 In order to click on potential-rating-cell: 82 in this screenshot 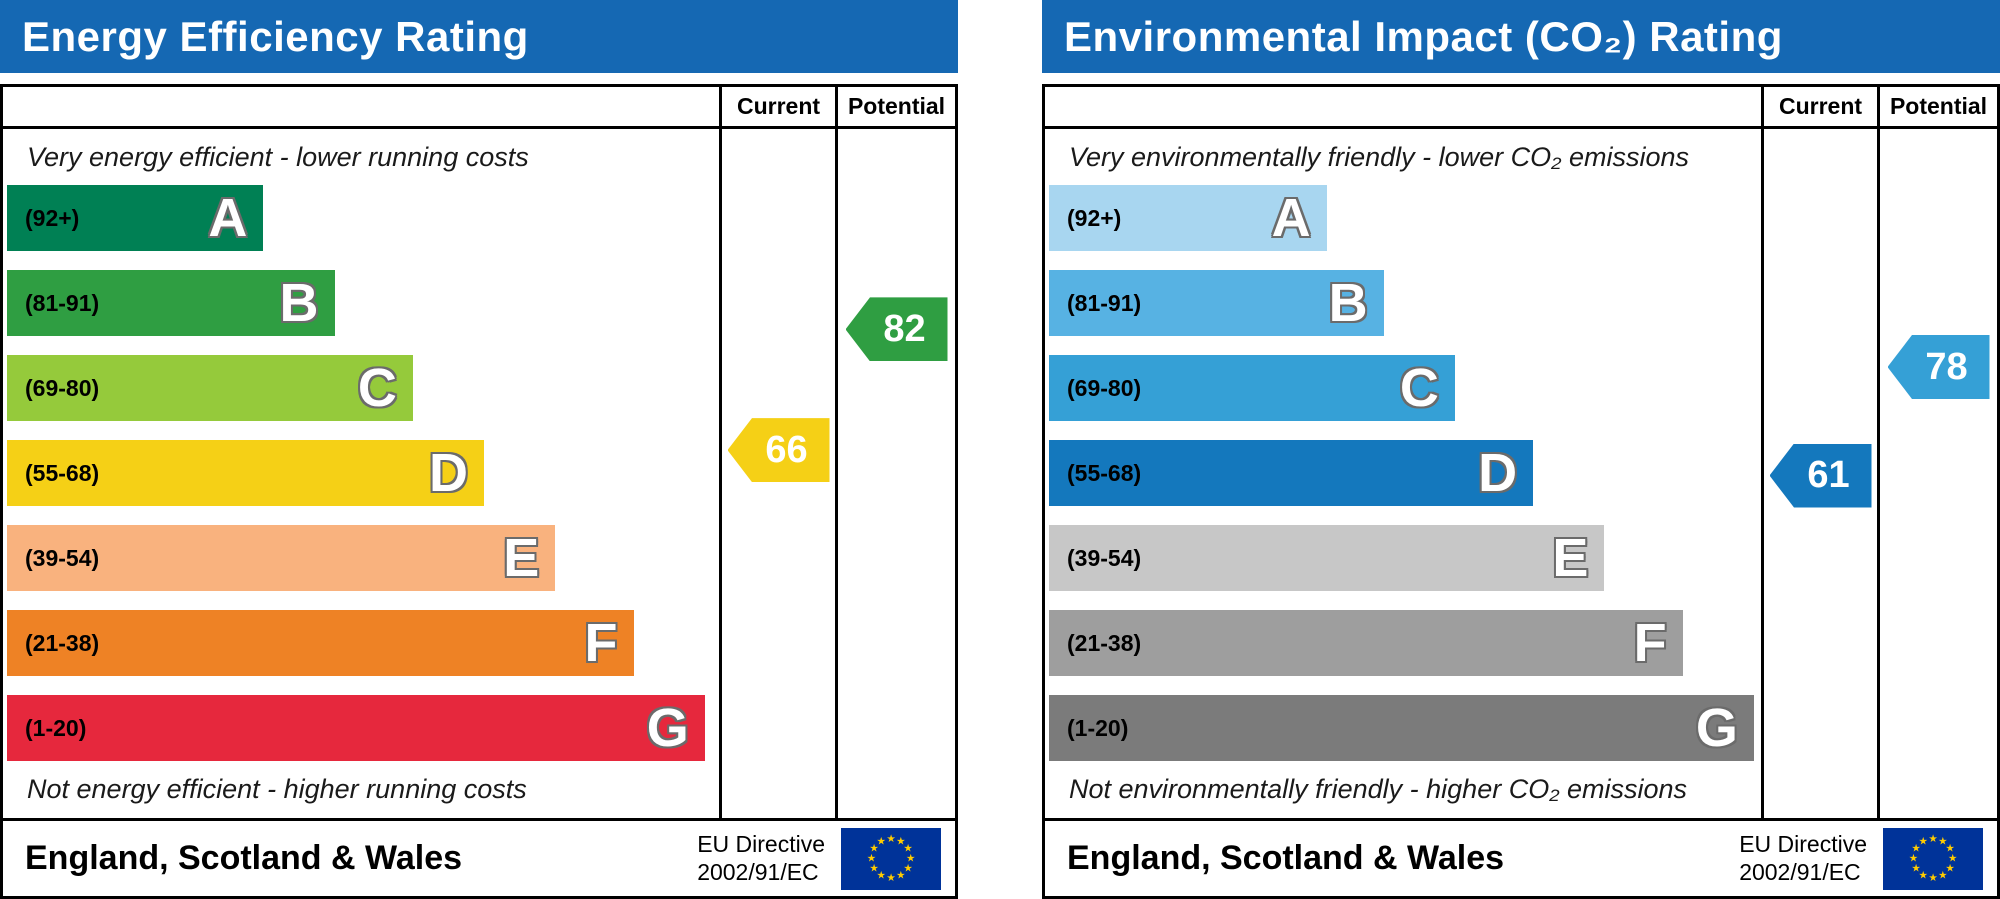, I will do `click(895, 473)`.